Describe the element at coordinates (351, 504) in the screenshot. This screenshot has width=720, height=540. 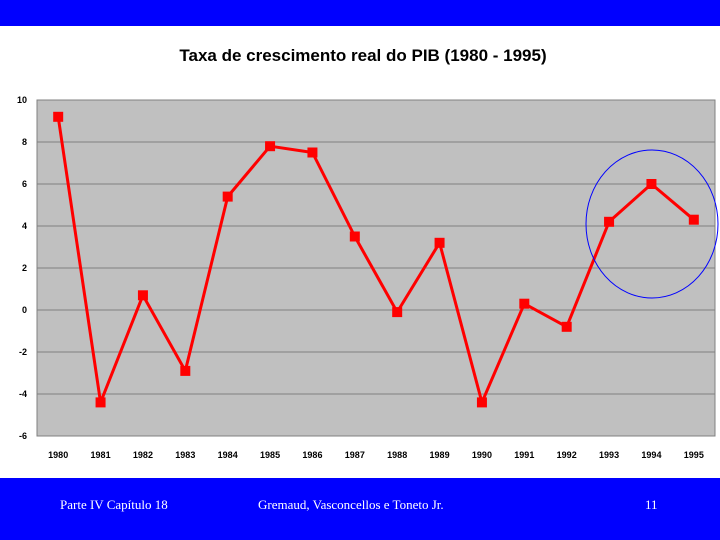
I see `footer-center: Gremaud, Vasconcellos e Toneto Jr.` at that location.